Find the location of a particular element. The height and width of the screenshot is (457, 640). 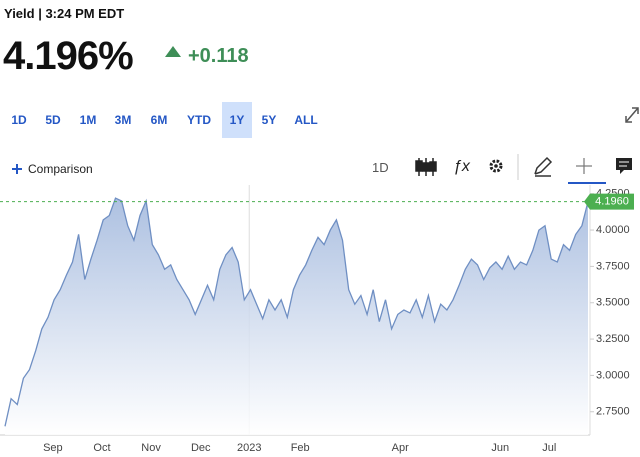

x-tick-label: 2023 is located at coordinates (249, 448).